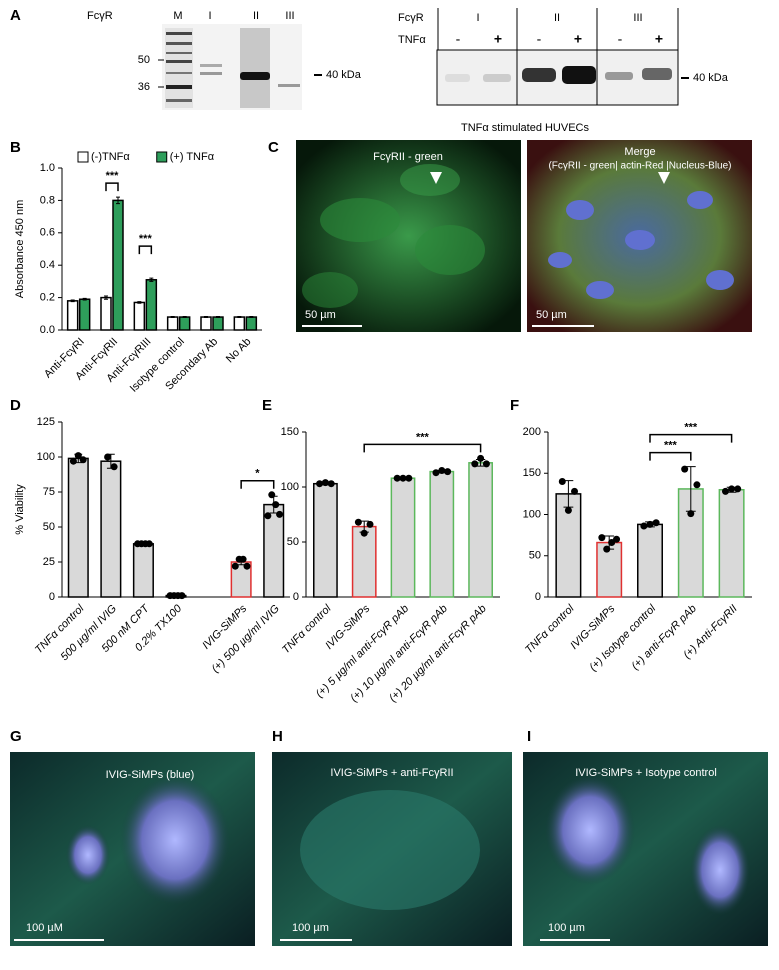 This screenshot has height=970, width=779. I want to click on significance-bracket, so click(112, 187).